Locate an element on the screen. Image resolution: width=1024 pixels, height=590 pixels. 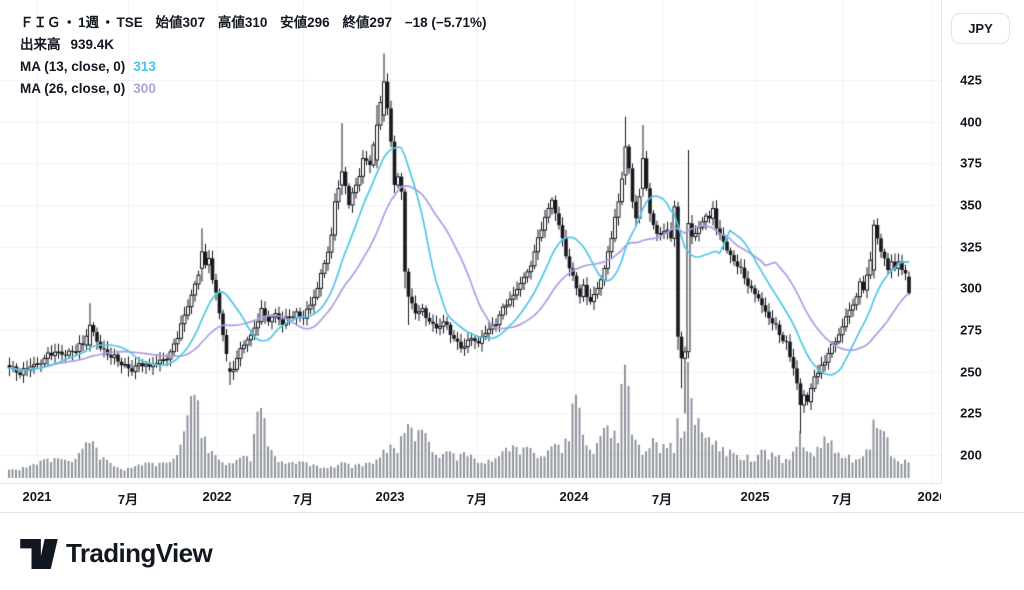
price-axis-label: 300 is located at coordinates (971, 288).